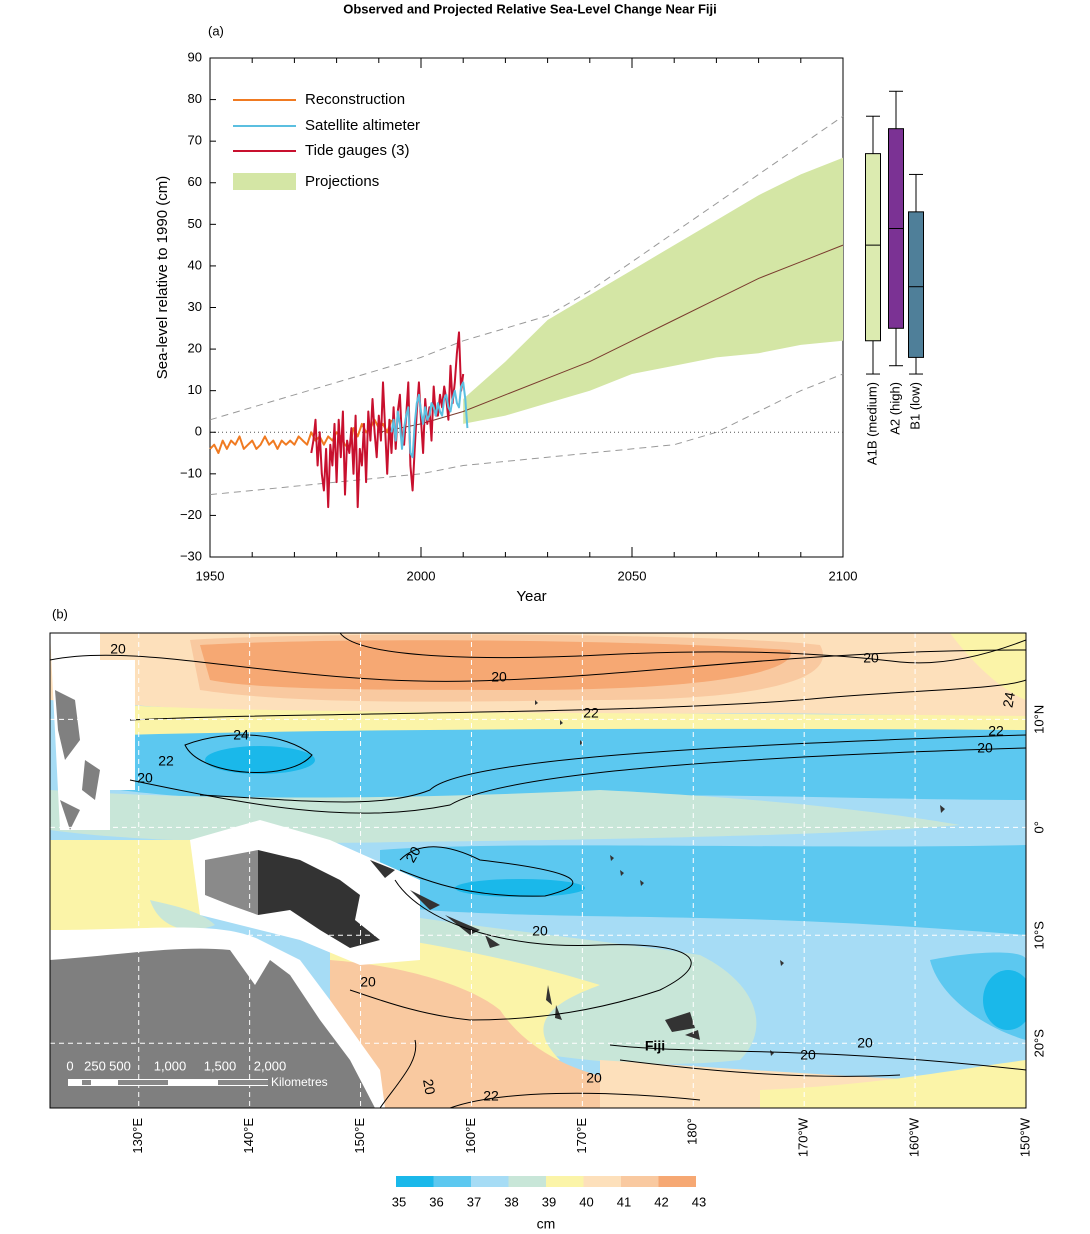 This screenshot has height=1234, width=1090. What do you see at coordinates (241, 735) in the screenshot?
I see `contour-label: 24` at bounding box center [241, 735].